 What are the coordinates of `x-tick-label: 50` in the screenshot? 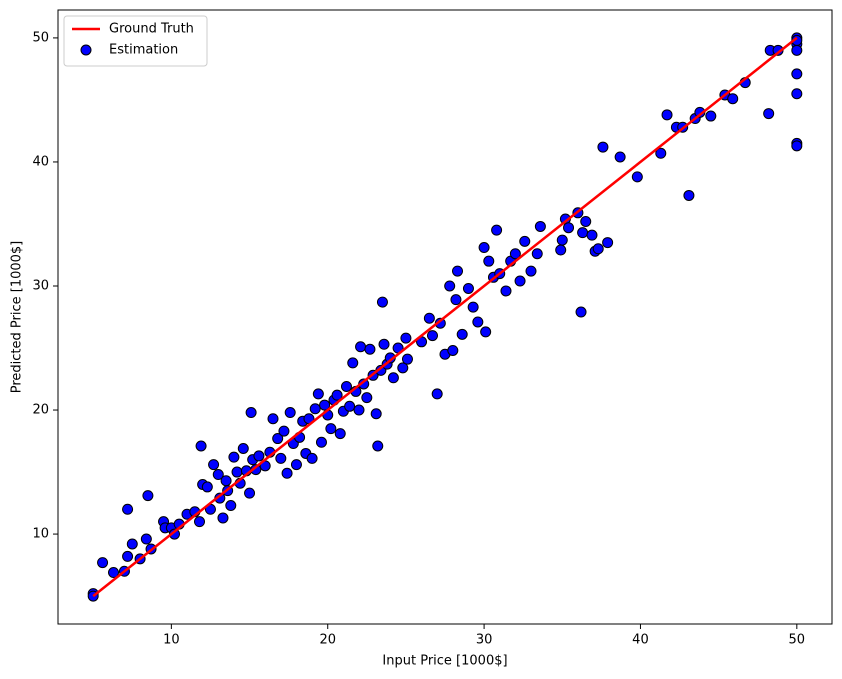 It's located at (797, 640).